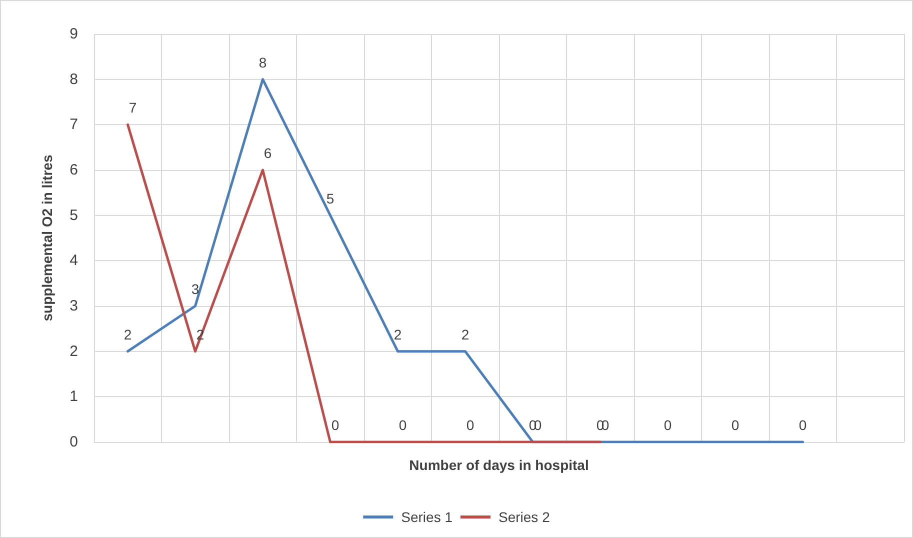  I want to click on x-axis-title: Number of days in hospital, so click(499, 465).